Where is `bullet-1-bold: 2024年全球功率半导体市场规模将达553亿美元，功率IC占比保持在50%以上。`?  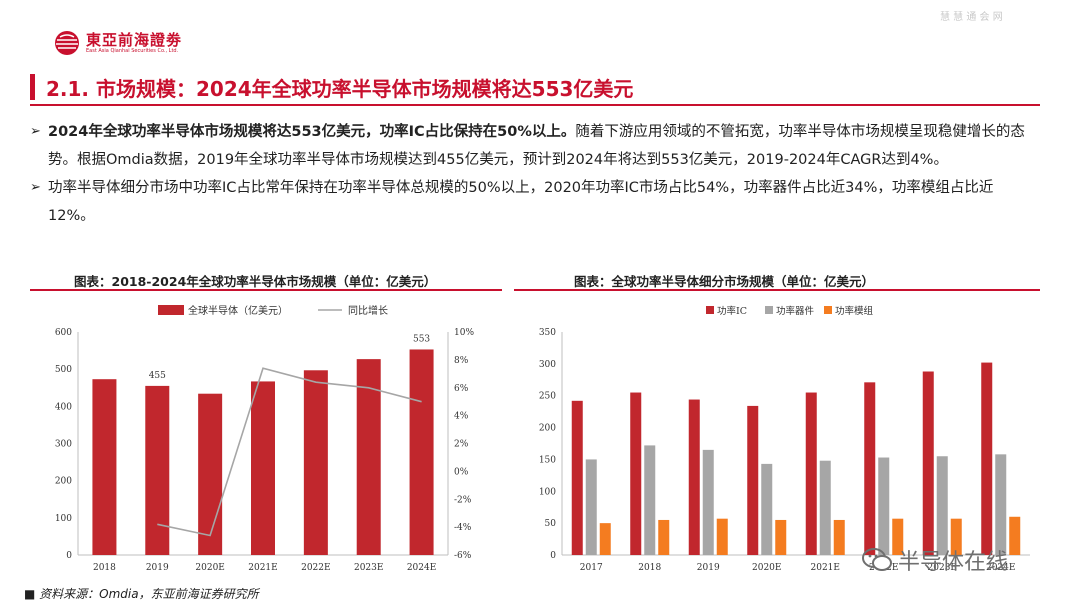
bullet-1-bold: 2024年全球功率半导体市场规模将达553亿美元，功率IC占比保持在50%以上。 is located at coordinates (312, 132).